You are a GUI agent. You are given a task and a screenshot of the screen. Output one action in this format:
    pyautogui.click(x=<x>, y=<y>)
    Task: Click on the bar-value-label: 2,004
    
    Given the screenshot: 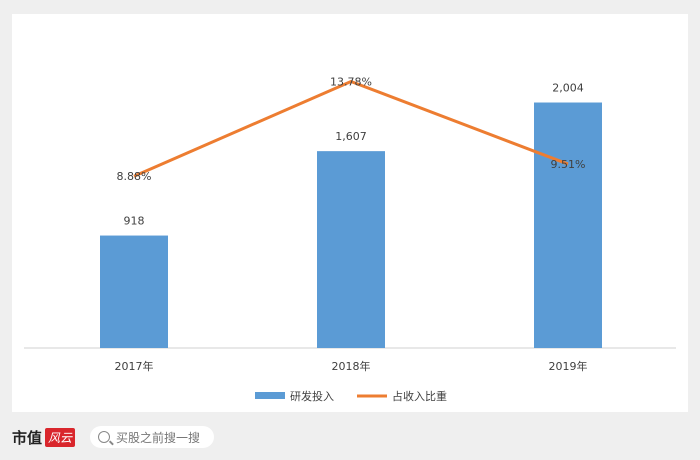 What is the action you would take?
    pyautogui.click(x=568, y=88)
    